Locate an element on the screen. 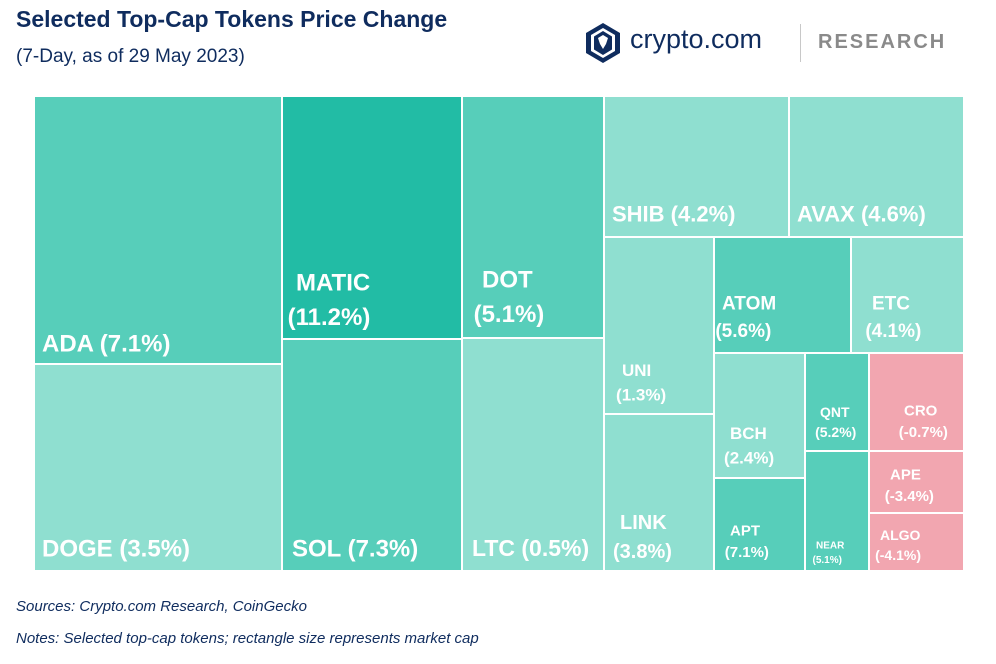 This screenshot has height=664, width=996. tile-label-link: LINK (3.8%) is located at coordinates (642, 537).